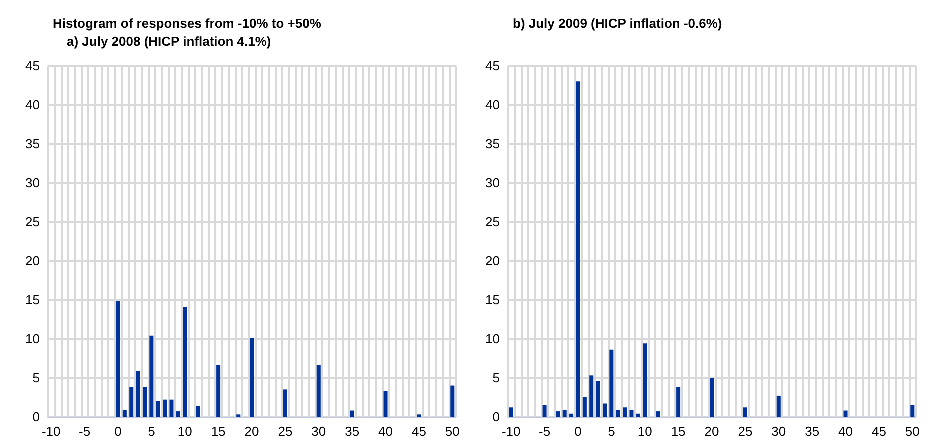 This screenshot has height=445, width=936. Describe the element at coordinates (169, 41) in the screenshot. I see `chart-subtitle: a) July 2008 (HICP inflation 4.1%)` at that location.